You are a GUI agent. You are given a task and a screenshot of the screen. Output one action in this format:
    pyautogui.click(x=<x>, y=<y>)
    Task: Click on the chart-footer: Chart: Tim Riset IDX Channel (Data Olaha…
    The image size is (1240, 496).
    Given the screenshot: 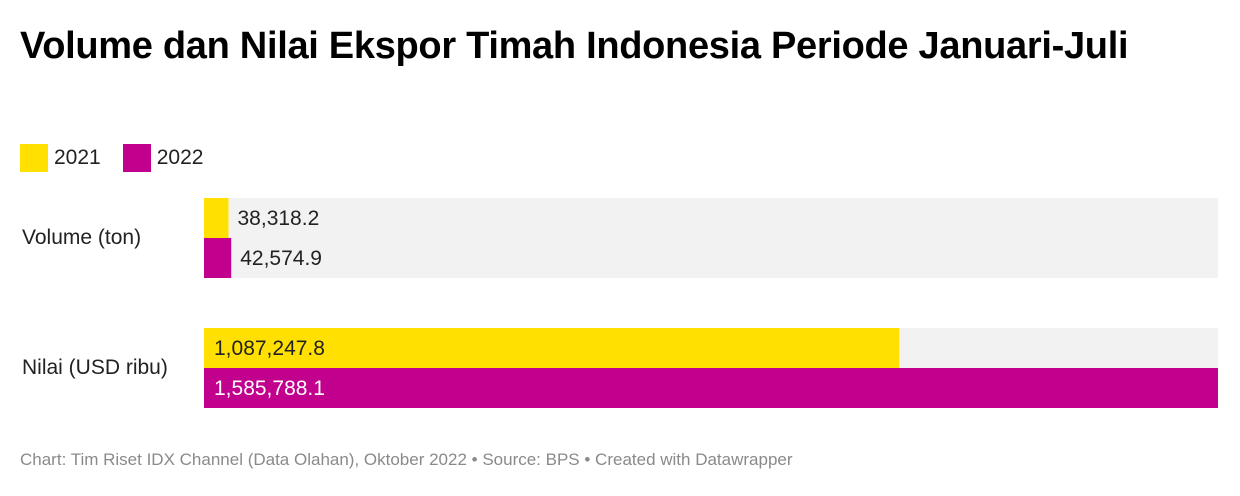 What is the action you would take?
    pyautogui.click(x=406, y=459)
    